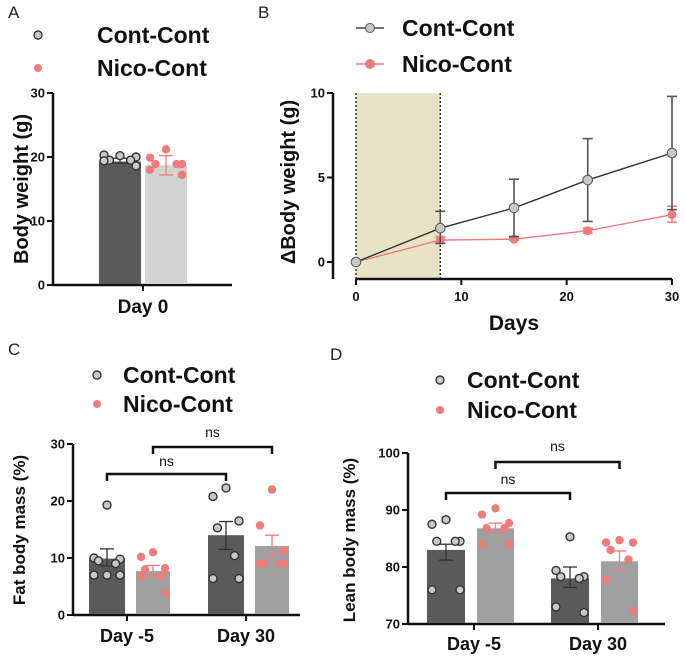 This screenshot has height=661, width=685. Describe the element at coordinates (393, 567) in the screenshot. I see `y-tick-label: 80` at that location.